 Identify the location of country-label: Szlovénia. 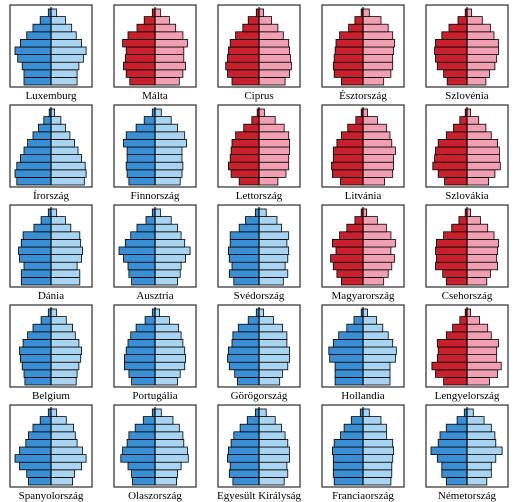
(466, 96).